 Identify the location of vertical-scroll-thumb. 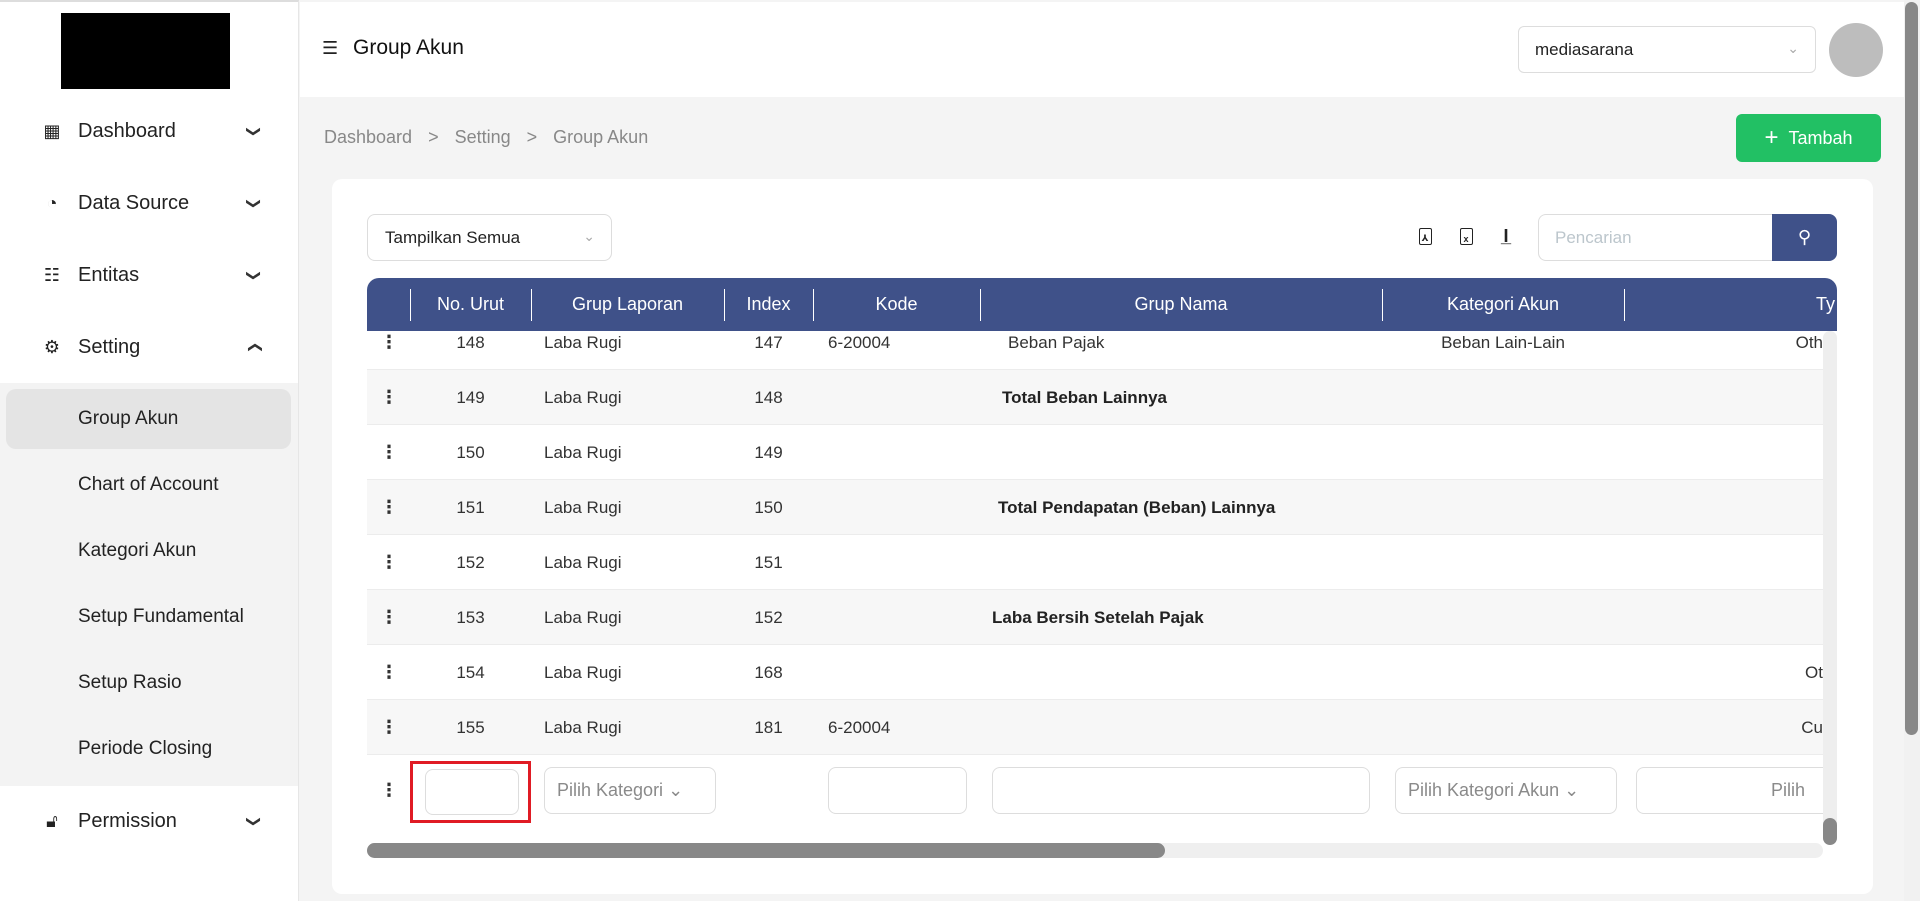
(1830, 831).